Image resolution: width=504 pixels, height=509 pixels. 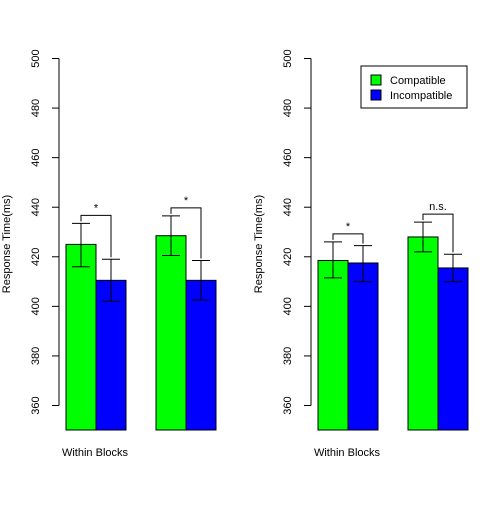 What do you see at coordinates (376, 95) in the screenshot?
I see `incompatible-legend-swatch` at bounding box center [376, 95].